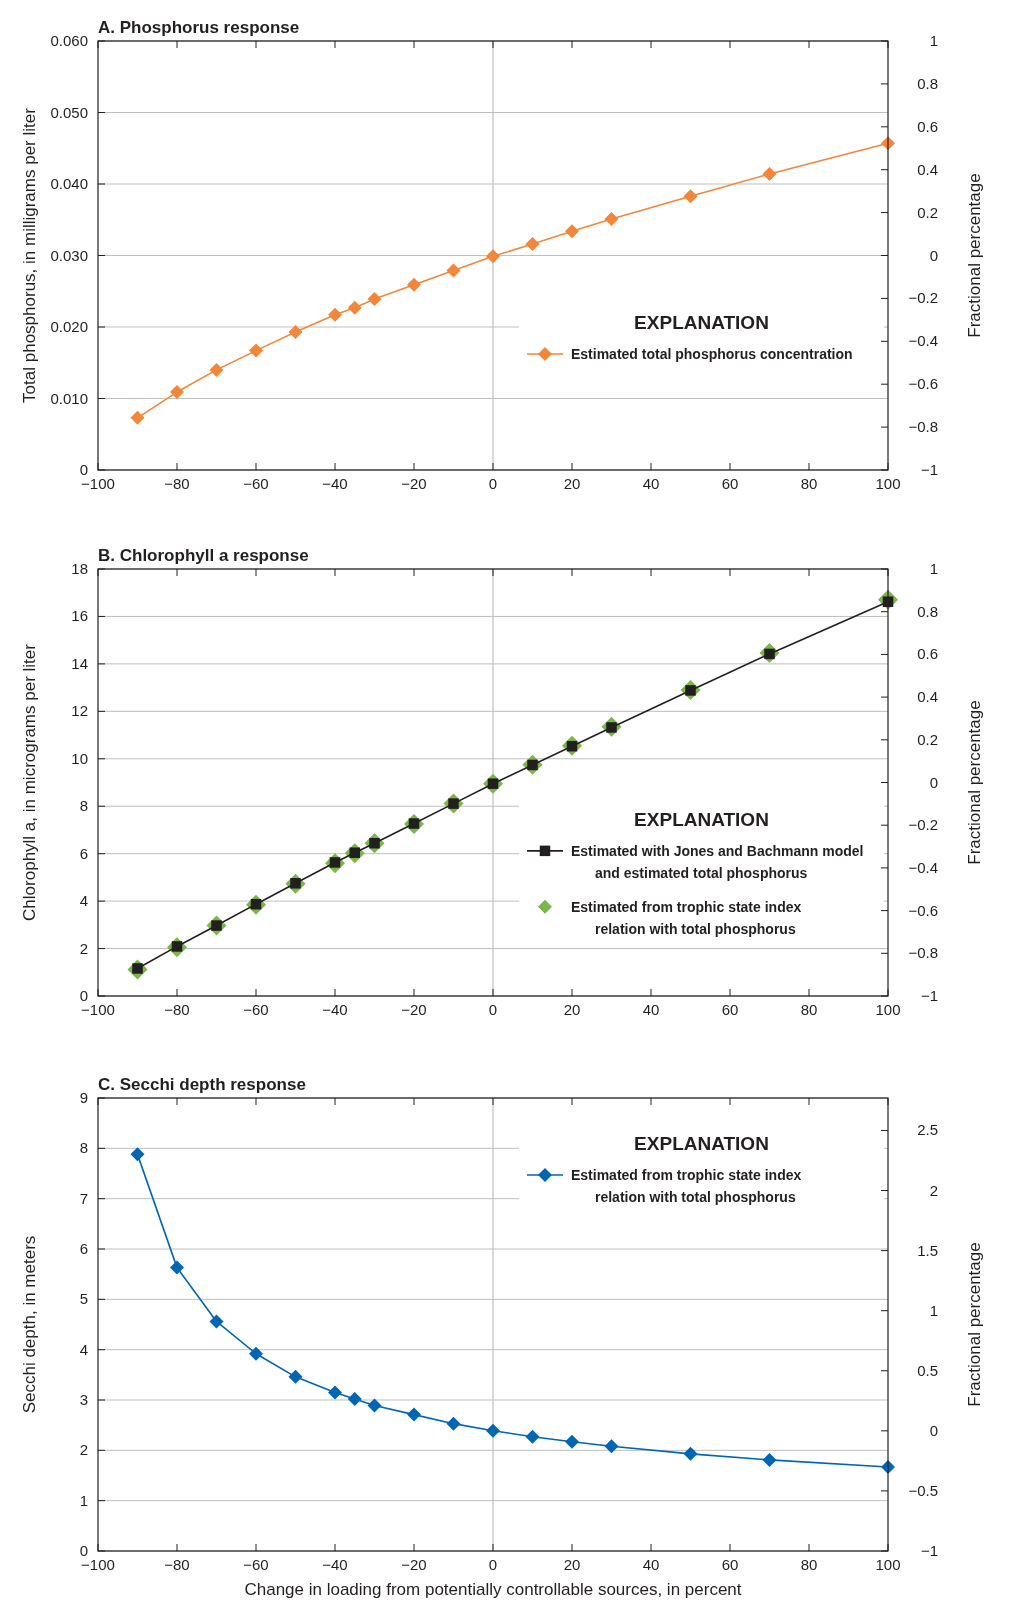  I want to click on y-tick-label: 0.050, so click(69, 112).